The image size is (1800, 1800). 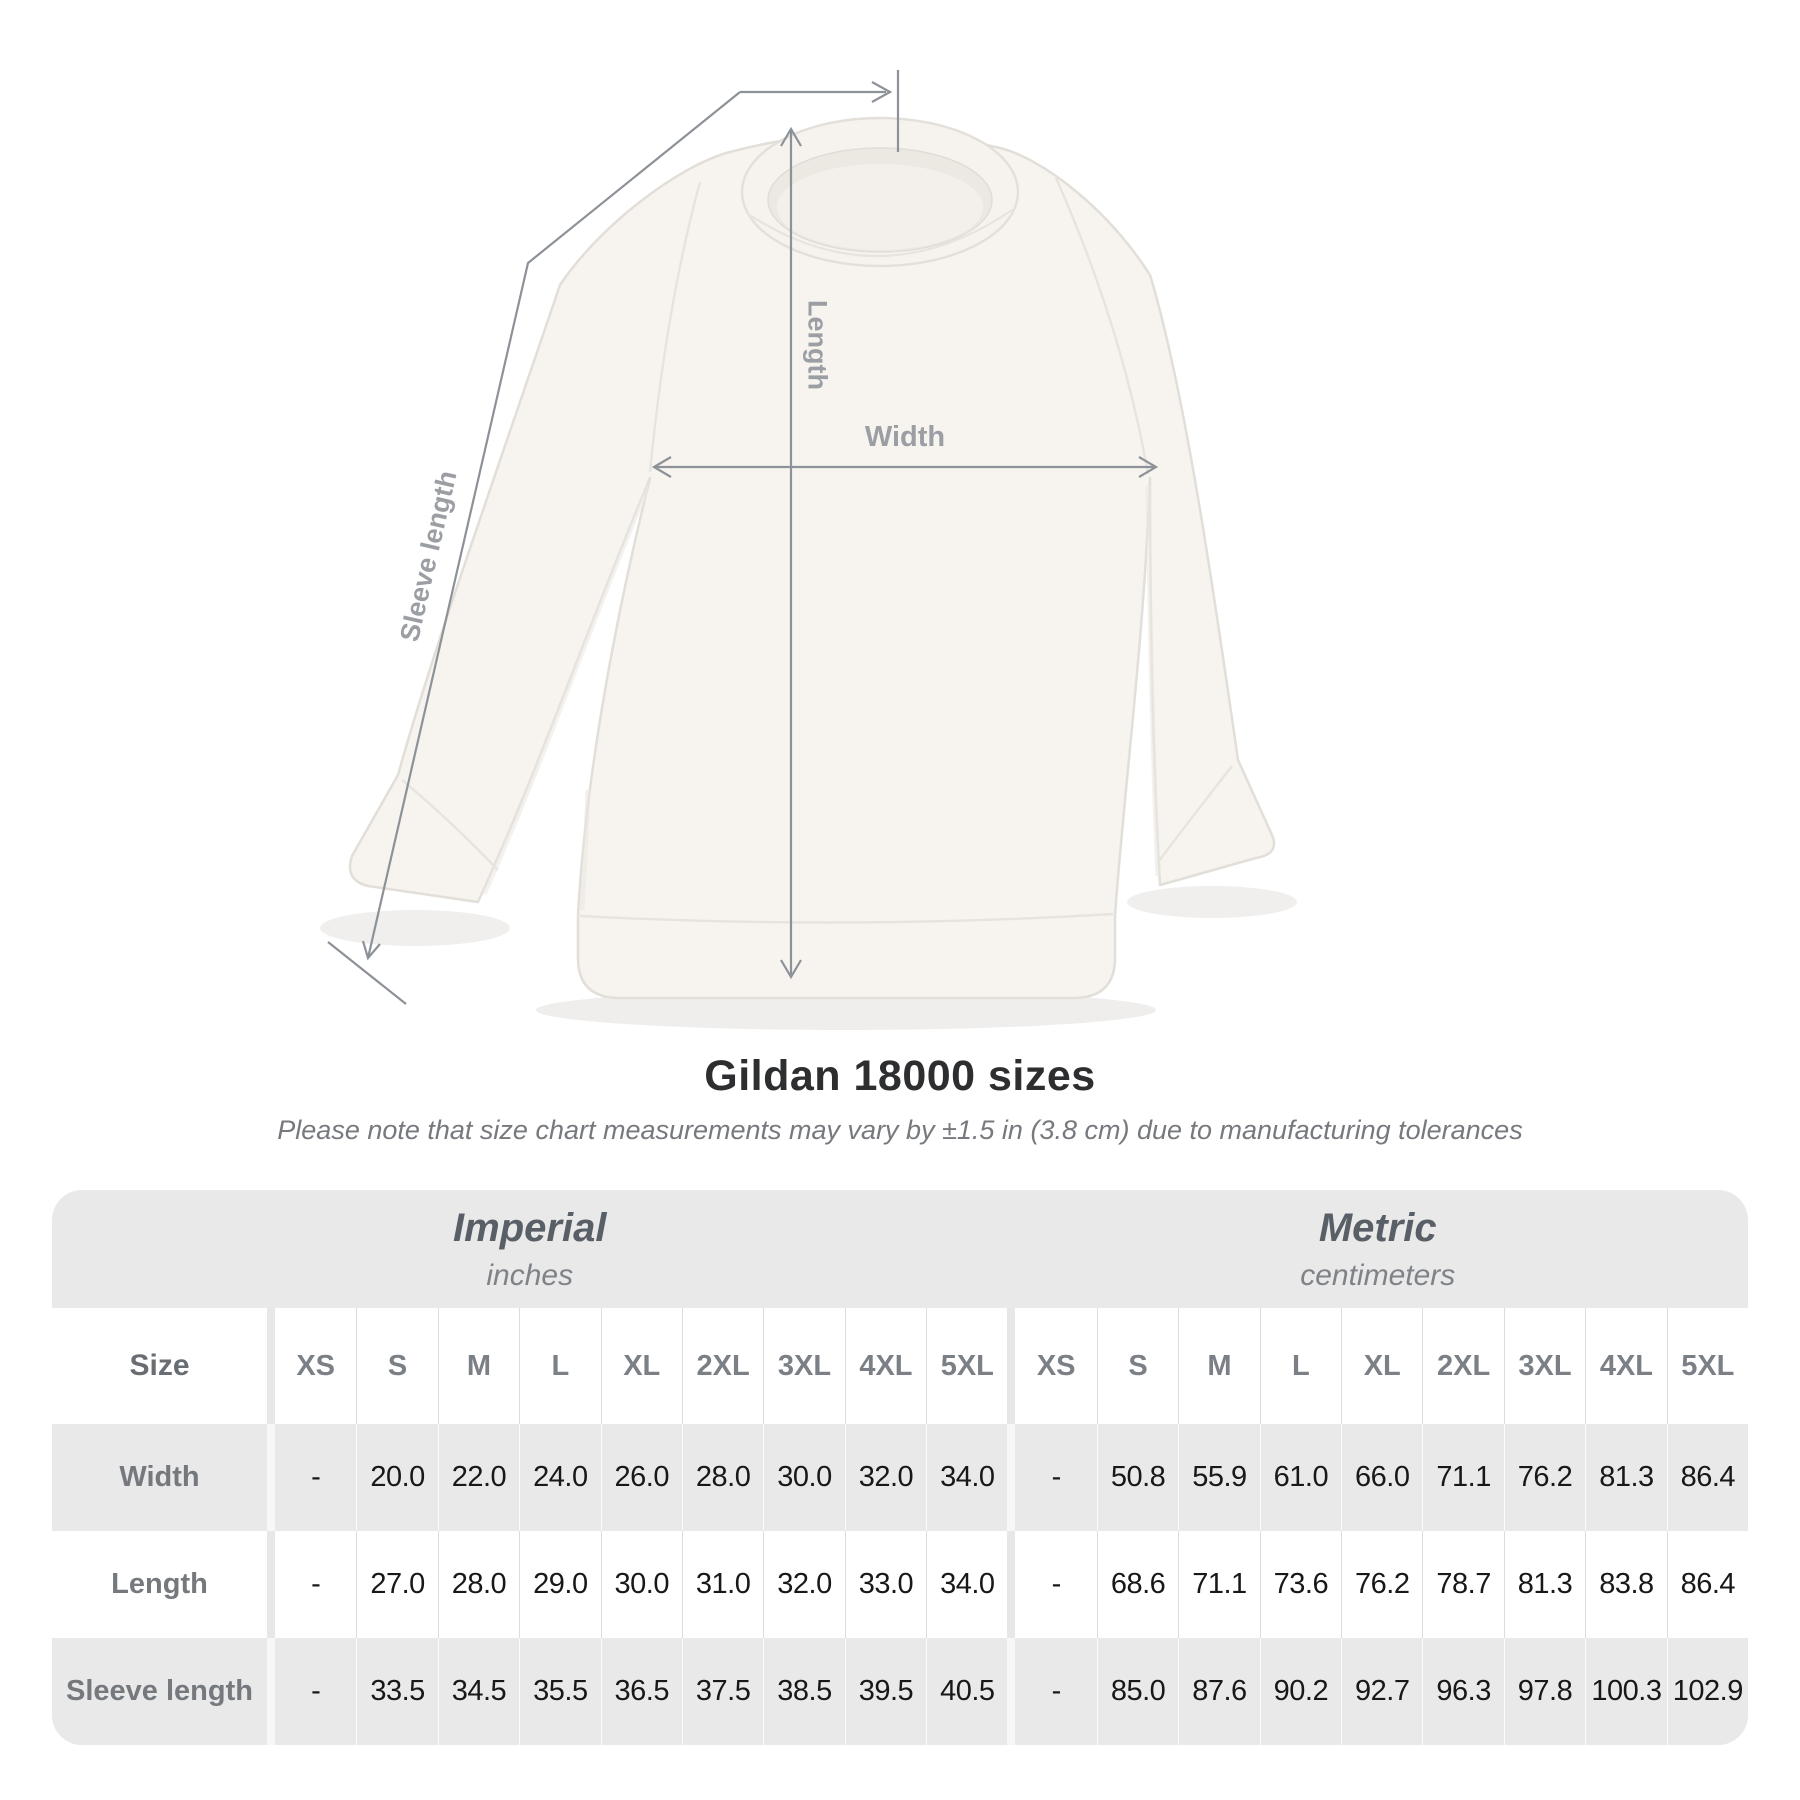 What do you see at coordinates (530, 1275) in the screenshot?
I see `imperial-group-unit: inches` at bounding box center [530, 1275].